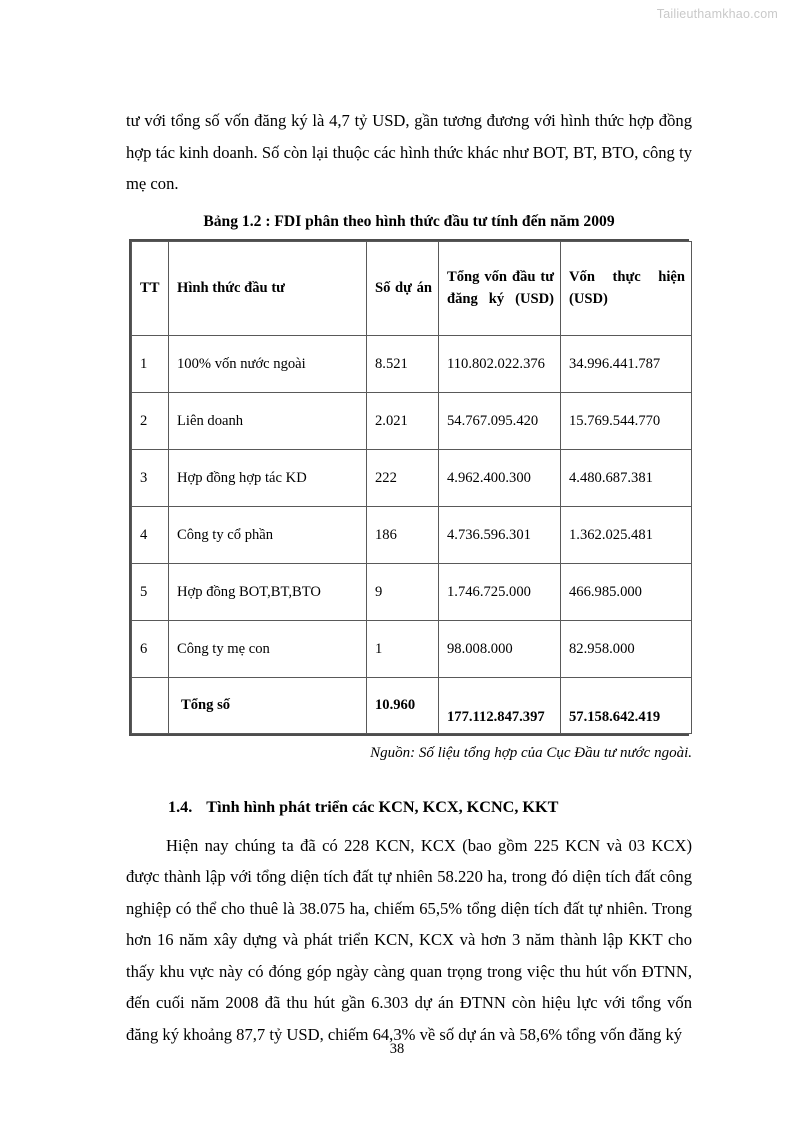  What do you see at coordinates (150, 534) in the screenshot?
I see `cell-tt: 4` at bounding box center [150, 534].